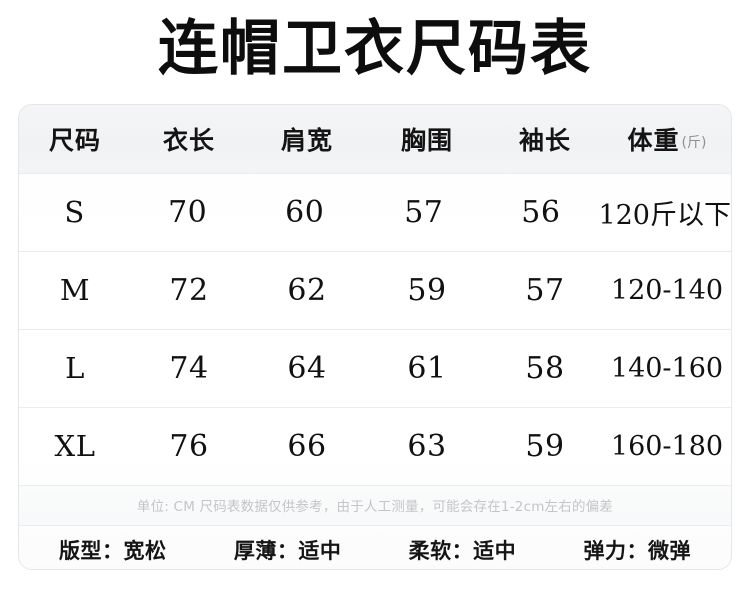  I want to click on cell-shoulder: 64, so click(307, 368).